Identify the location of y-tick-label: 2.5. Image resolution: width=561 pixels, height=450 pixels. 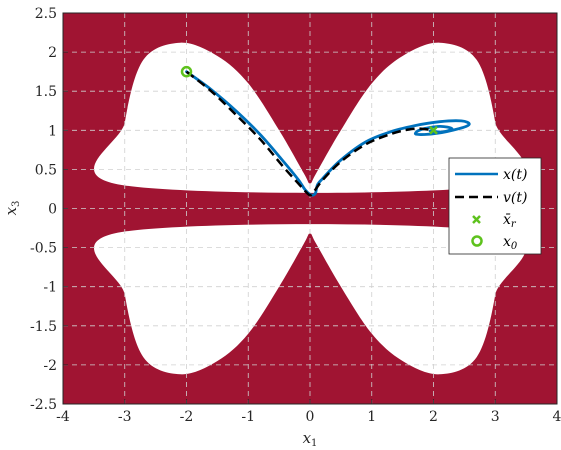
(46, 14).